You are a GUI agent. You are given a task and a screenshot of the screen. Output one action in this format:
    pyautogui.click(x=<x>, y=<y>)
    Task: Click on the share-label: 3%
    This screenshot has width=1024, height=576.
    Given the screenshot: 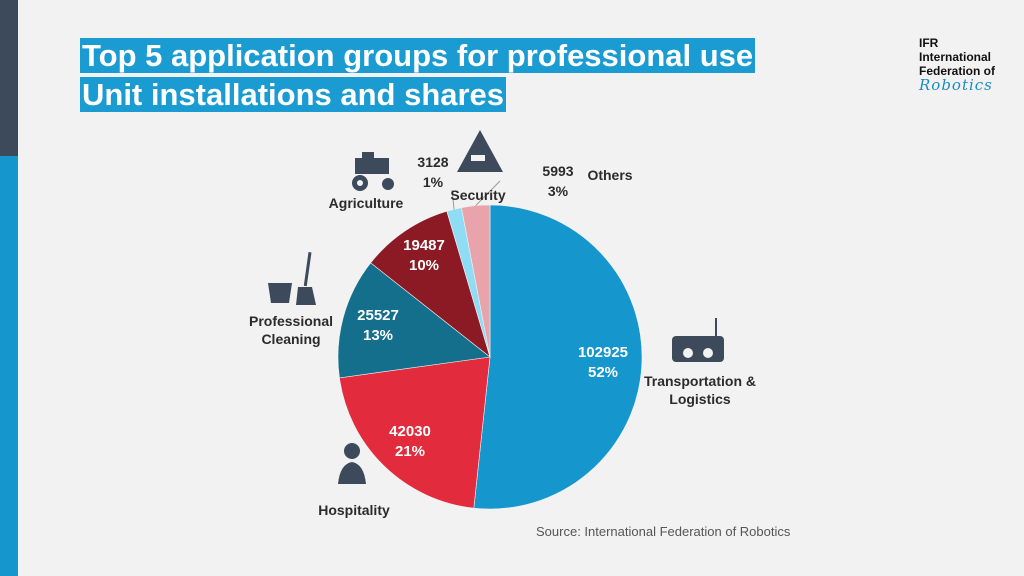 What is the action you would take?
    pyautogui.click(x=558, y=191)
    